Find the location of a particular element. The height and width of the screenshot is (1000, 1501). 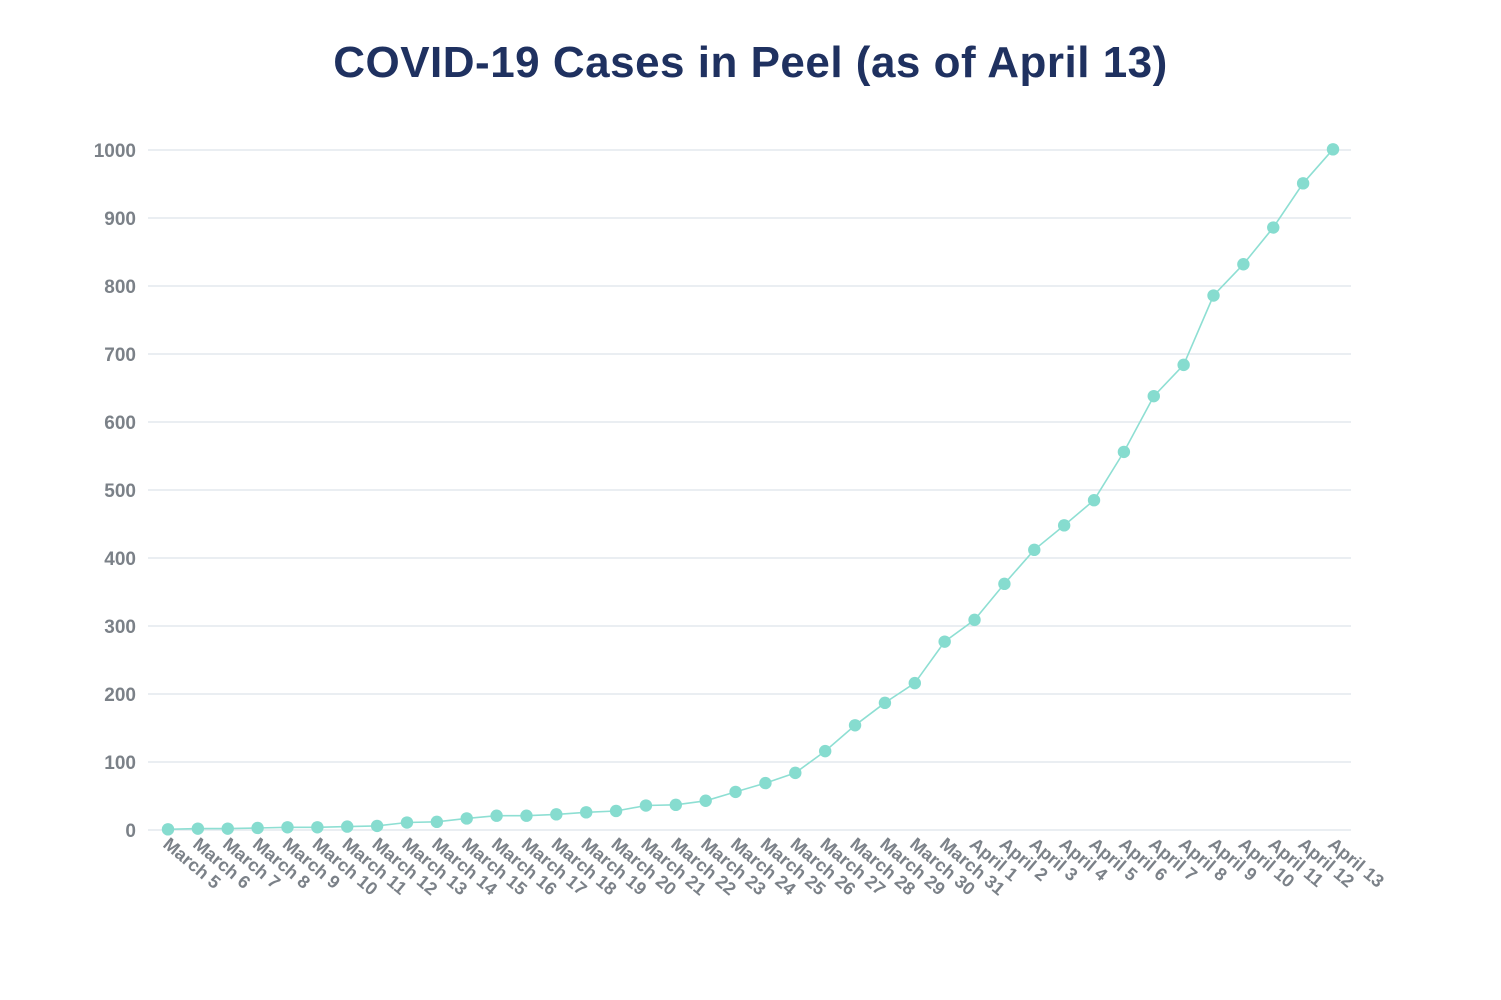

y-tick-label: 0 is located at coordinates (130, 831).